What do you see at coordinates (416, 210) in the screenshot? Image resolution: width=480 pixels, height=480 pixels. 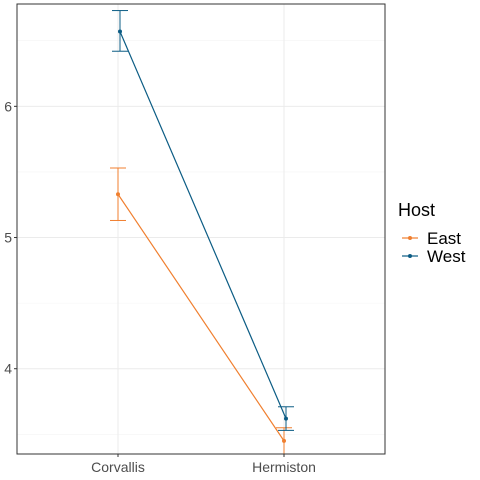 I see `legend-title: Host` at bounding box center [416, 210].